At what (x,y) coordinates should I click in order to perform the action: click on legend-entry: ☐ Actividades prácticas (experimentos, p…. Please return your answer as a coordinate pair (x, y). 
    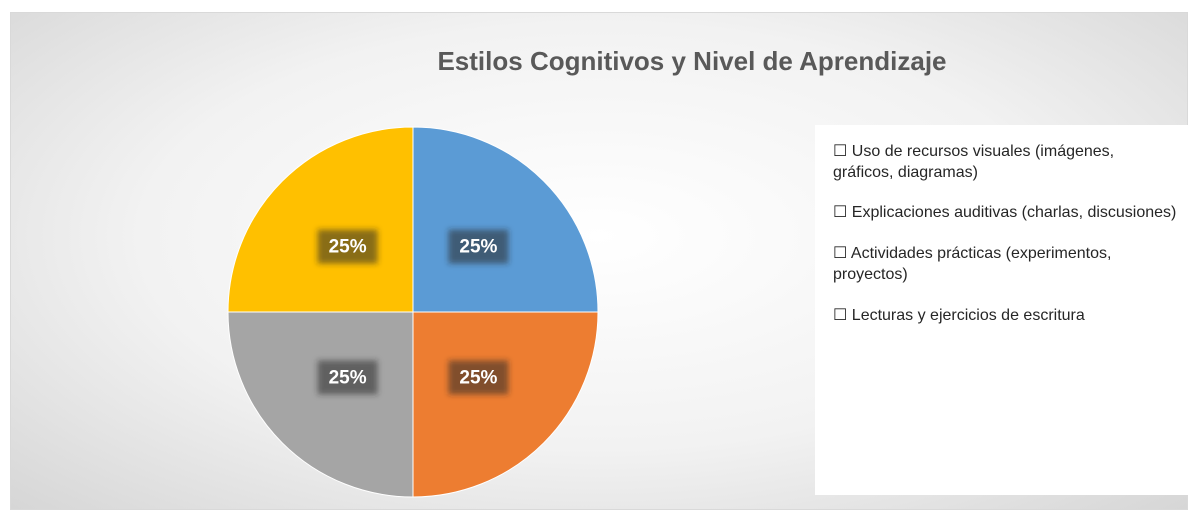
    Looking at the image, I should click on (972, 264).